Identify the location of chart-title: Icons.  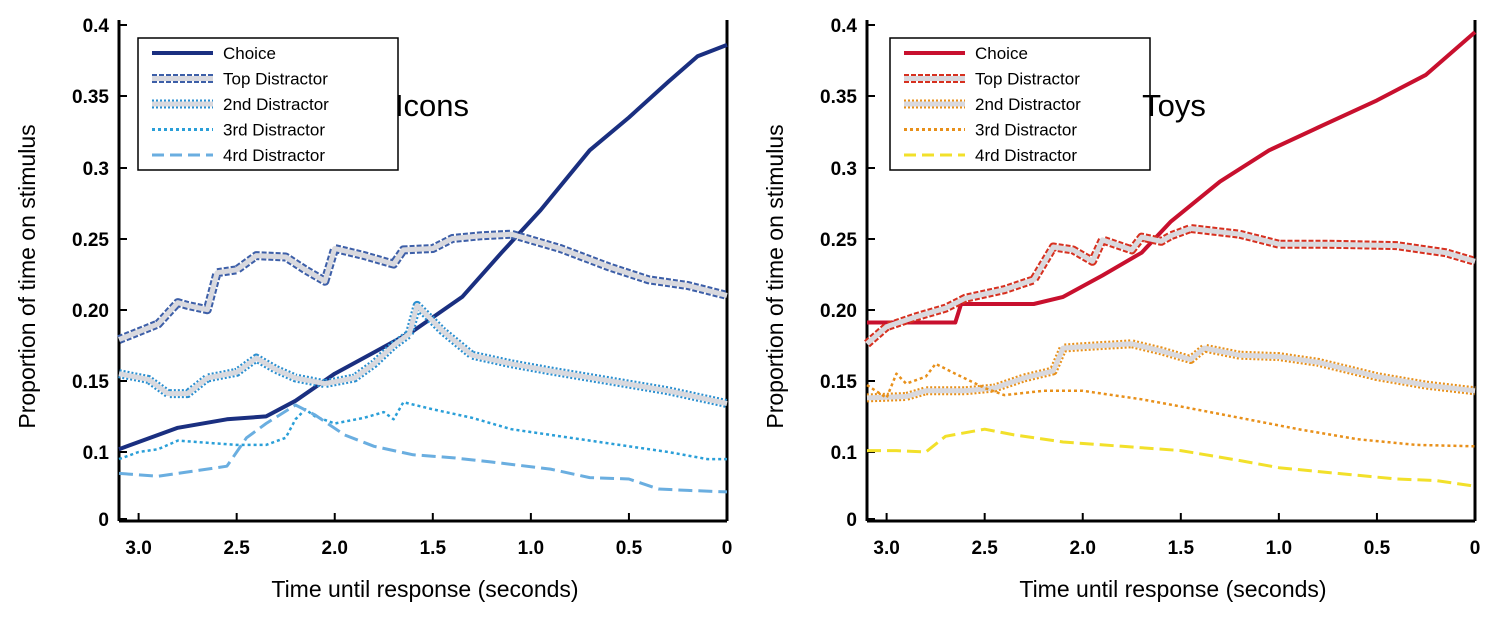
(432, 105).